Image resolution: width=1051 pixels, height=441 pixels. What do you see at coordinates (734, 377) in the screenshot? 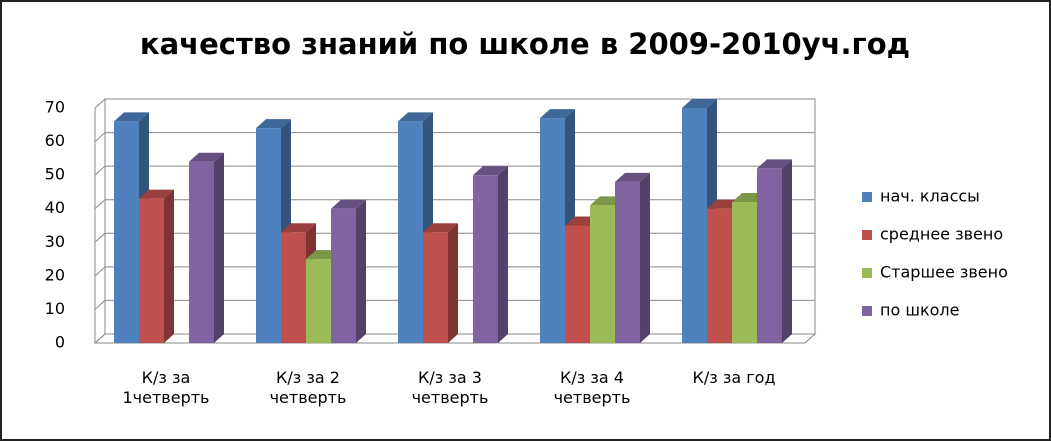
I see `x-tick-label: К/з за год` at bounding box center [734, 377].